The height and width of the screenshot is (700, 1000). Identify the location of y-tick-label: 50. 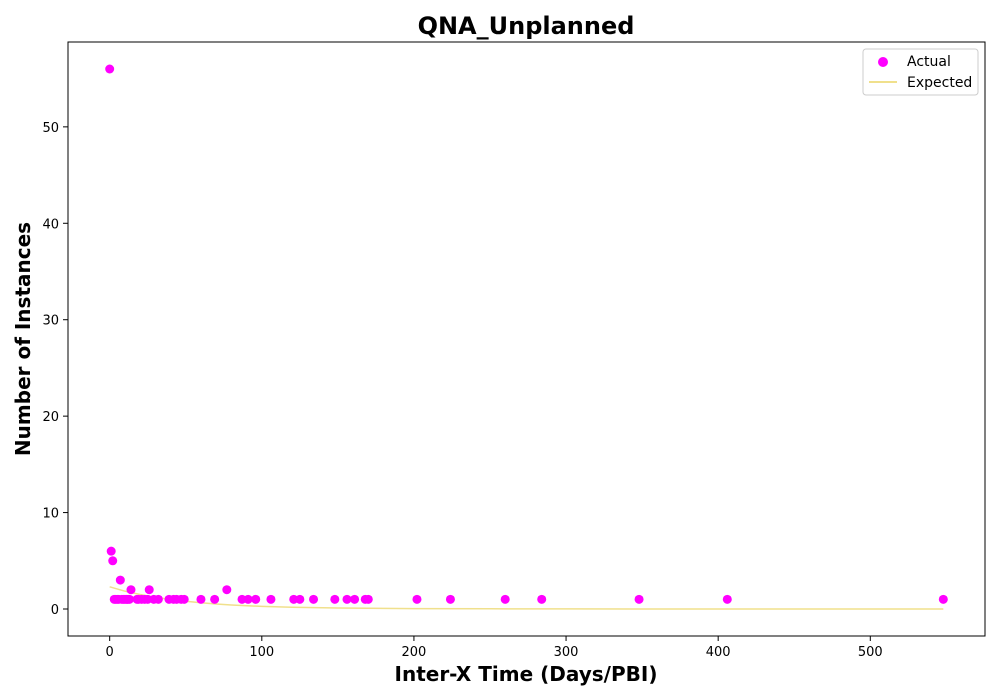
(50, 128).